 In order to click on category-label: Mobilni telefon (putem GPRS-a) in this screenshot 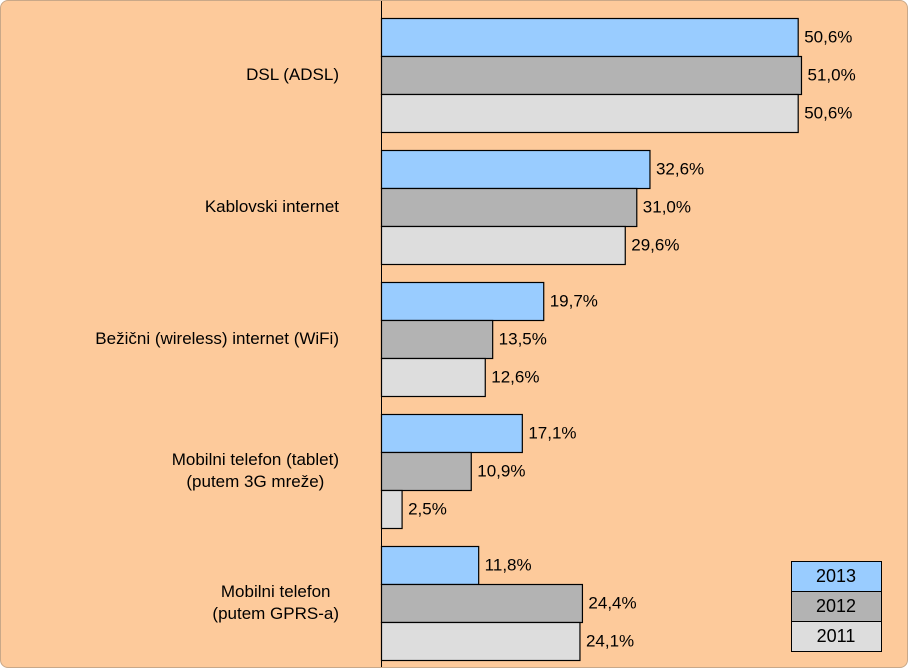, I will do `click(275, 602)`.